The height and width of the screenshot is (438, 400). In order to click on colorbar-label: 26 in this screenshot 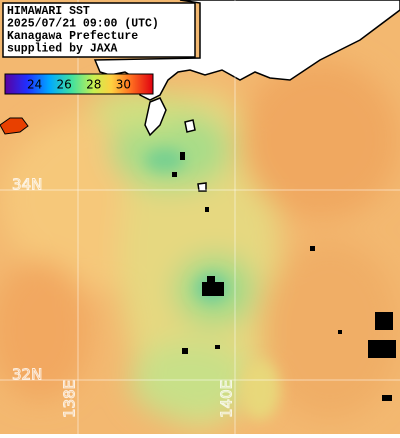, I will do `click(64, 85)`.